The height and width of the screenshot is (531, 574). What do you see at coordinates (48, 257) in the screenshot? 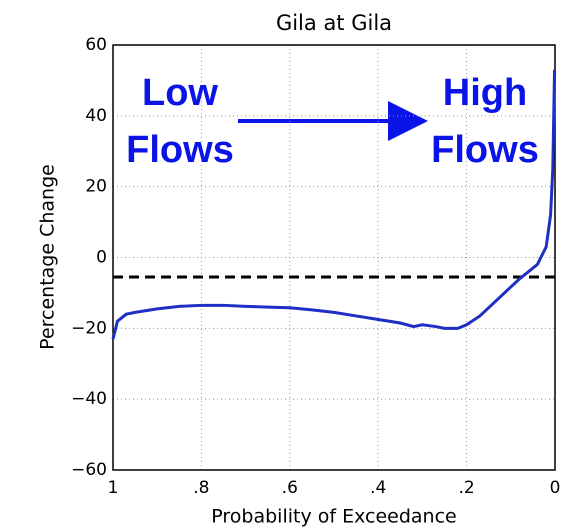
I see `y-axis-label: Percentage Change` at bounding box center [48, 257].